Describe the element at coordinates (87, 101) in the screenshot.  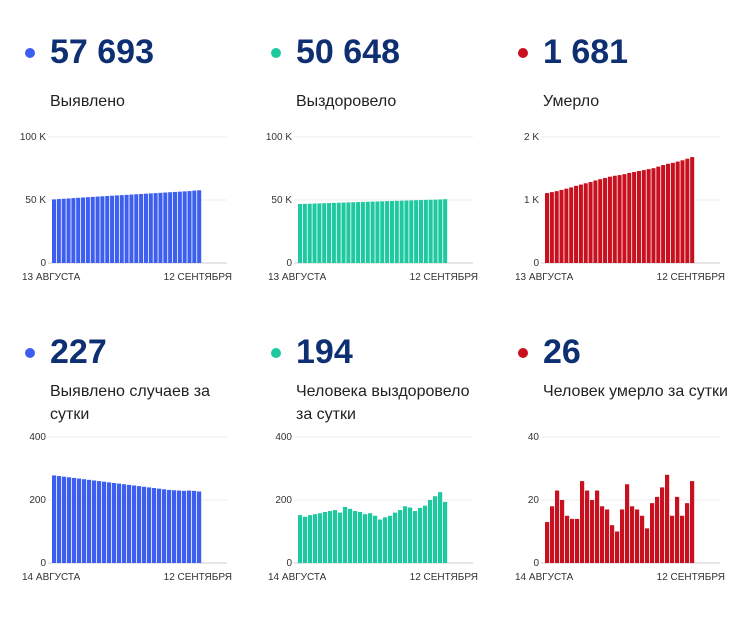
I see `stat-label: Выявлено` at that location.